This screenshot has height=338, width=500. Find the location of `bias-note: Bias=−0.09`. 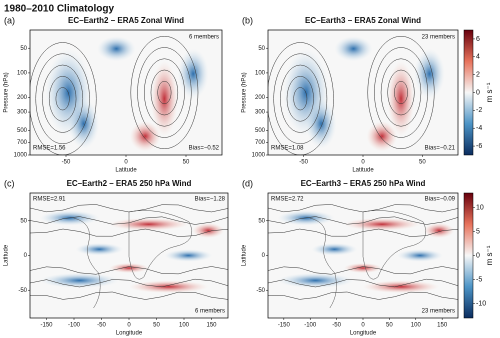

bias-note: Bias=−0.09 is located at coordinates (440, 200).